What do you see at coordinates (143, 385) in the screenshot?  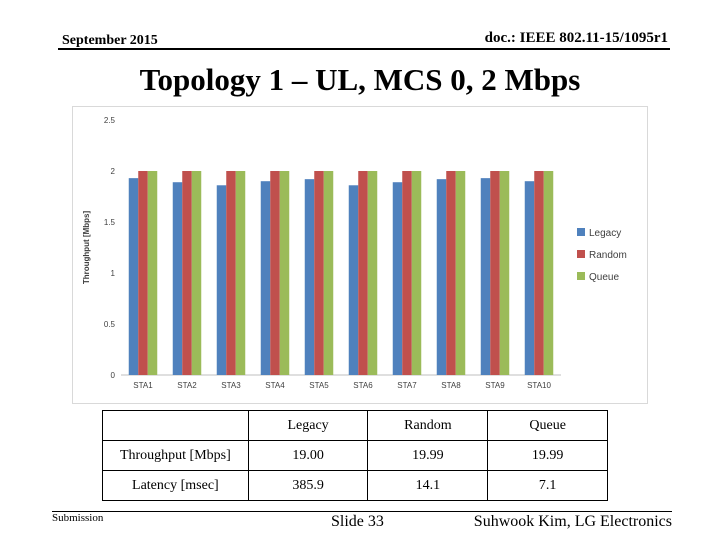 I see `x-tick-label: STA1` at bounding box center [143, 385].